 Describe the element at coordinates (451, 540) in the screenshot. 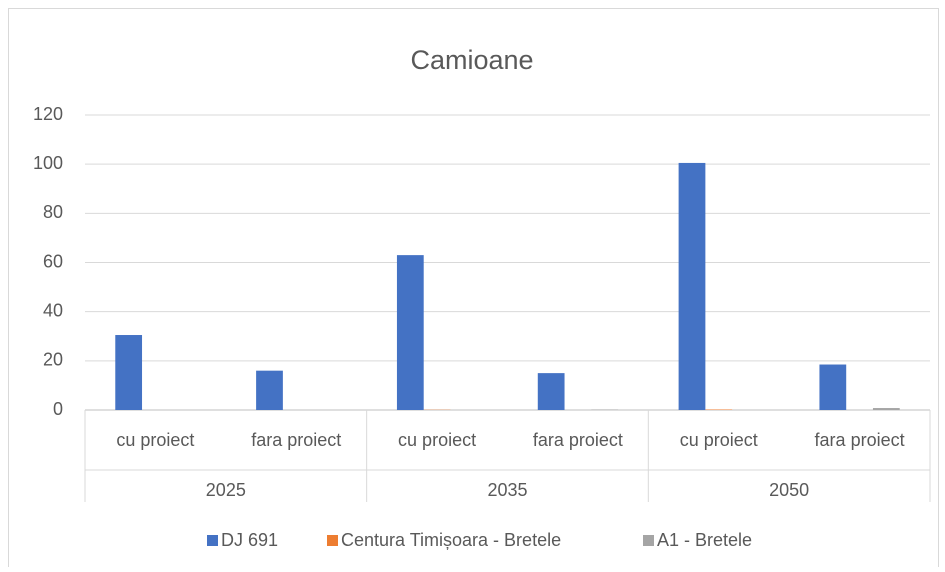

I see `legend-label: Centura Timișoara - Bretele` at that location.